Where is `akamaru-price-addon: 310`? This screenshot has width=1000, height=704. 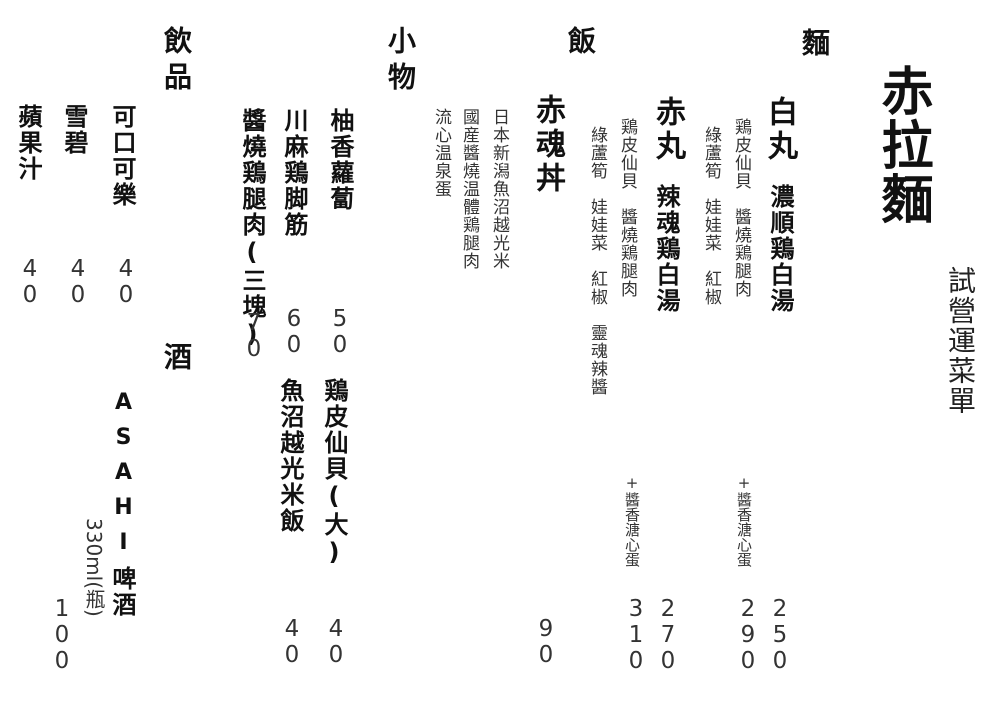
akamaru-price-addon: 310 is located at coordinates (636, 635).